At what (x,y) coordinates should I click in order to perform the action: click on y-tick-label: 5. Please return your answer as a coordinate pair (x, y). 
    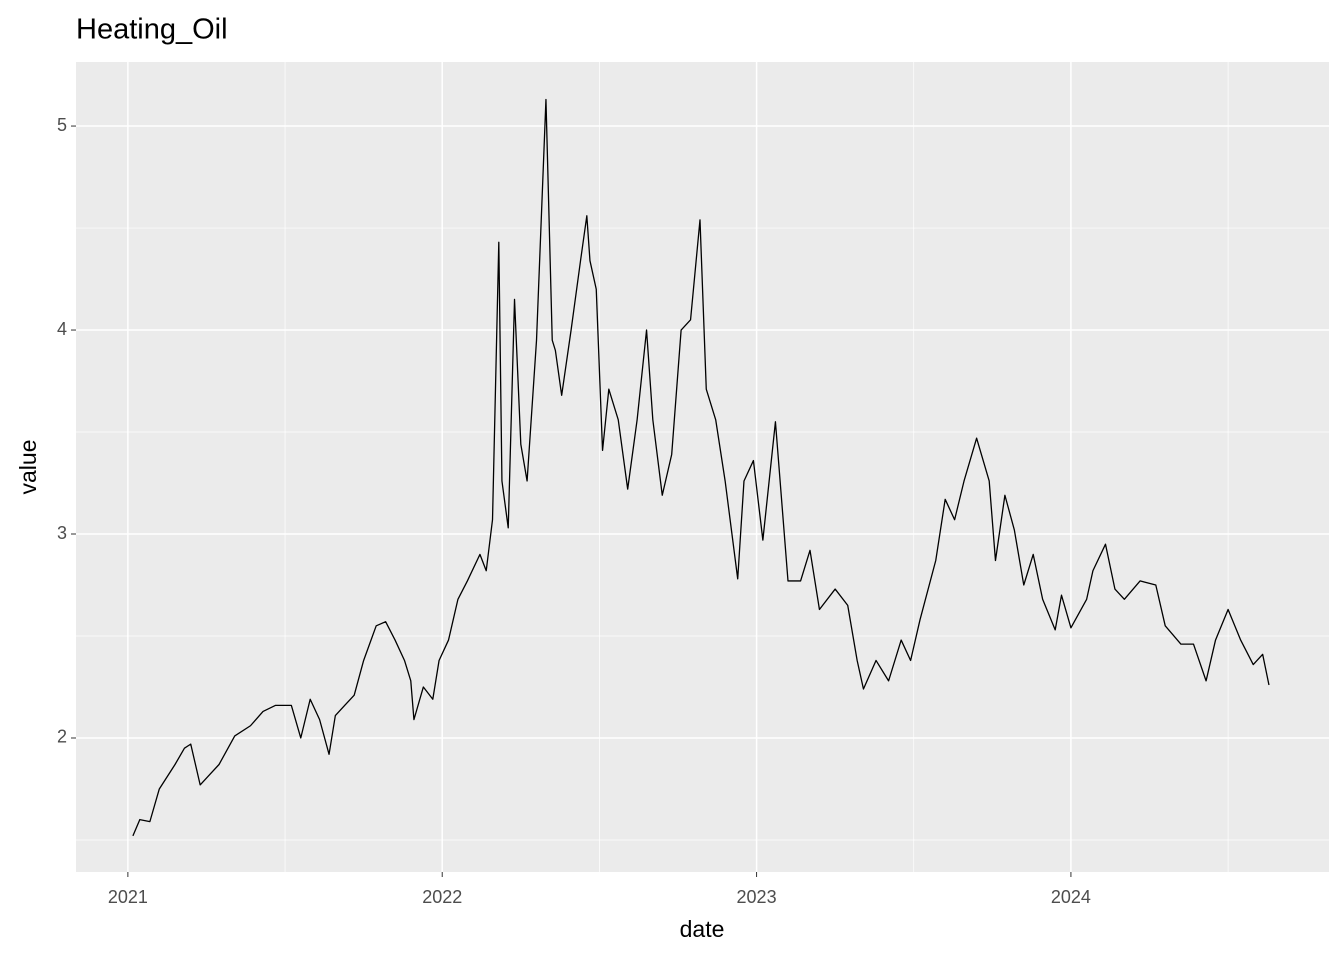
    Looking at the image, I should click on (62, 125).